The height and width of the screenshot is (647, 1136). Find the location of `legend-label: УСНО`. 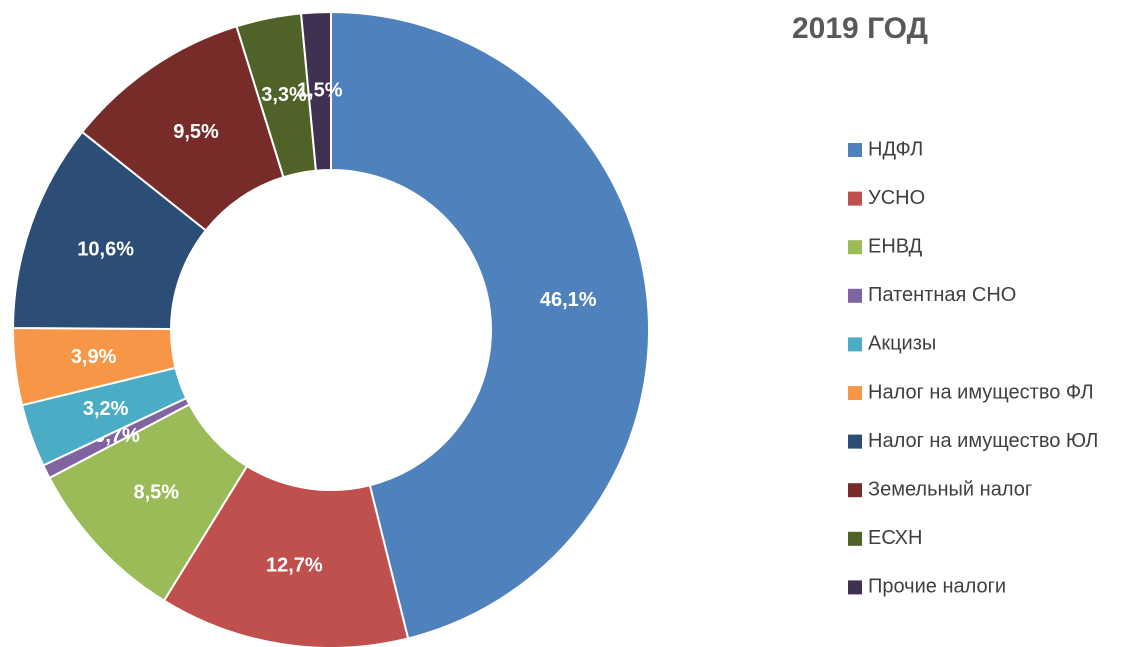

legend-label: УСНО is located at coordinates (896, 198).